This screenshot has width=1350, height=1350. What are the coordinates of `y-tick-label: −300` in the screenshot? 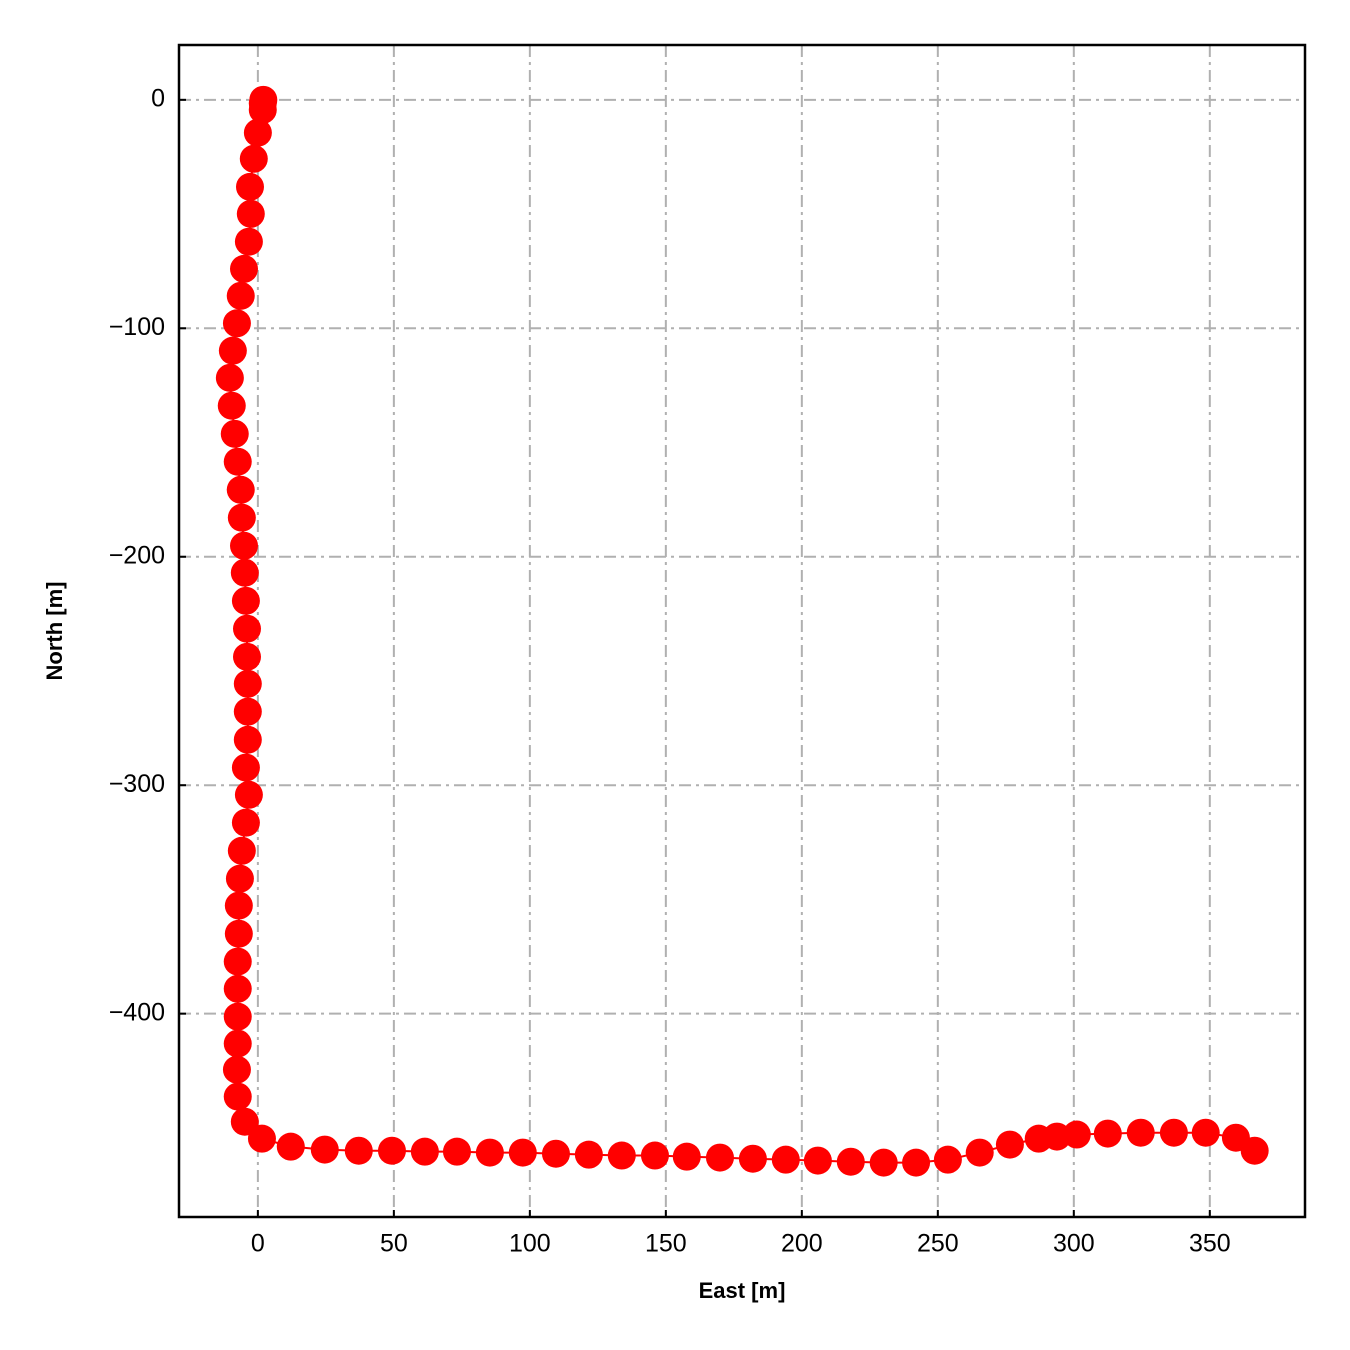 It's located at (137, 784).